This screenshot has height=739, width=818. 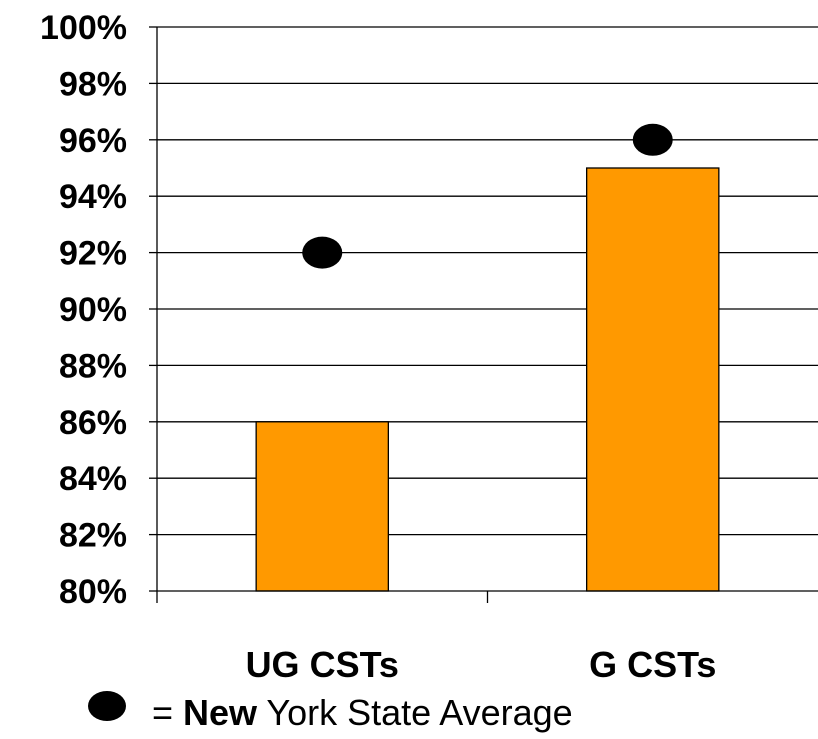 What do you see at coordinates (322, 664) in the screenshot?
I see `x-category-label: UG CSTs` at bounding box center [322, 664].